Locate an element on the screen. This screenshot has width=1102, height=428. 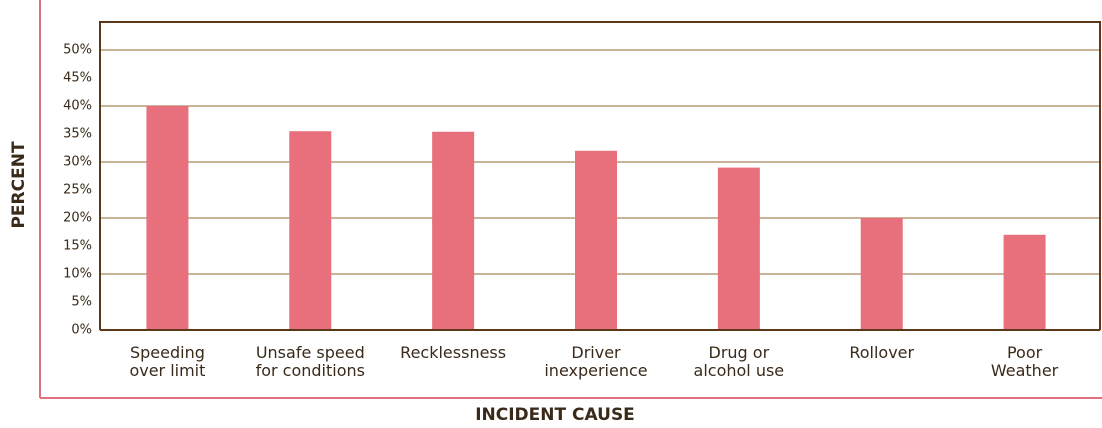
y-tick-label: 10% is located at coordinates (77, 274).